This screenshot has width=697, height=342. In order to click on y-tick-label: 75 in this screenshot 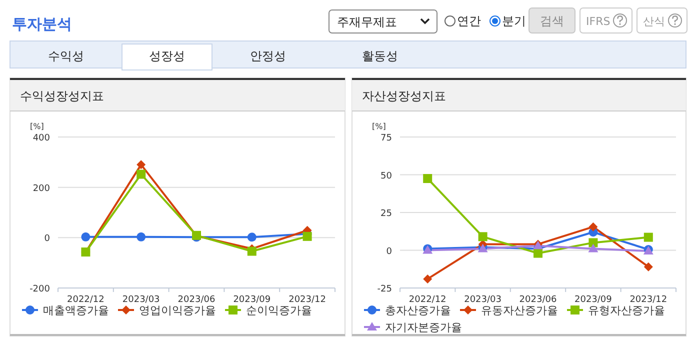, I will do `click(386, 139)`.